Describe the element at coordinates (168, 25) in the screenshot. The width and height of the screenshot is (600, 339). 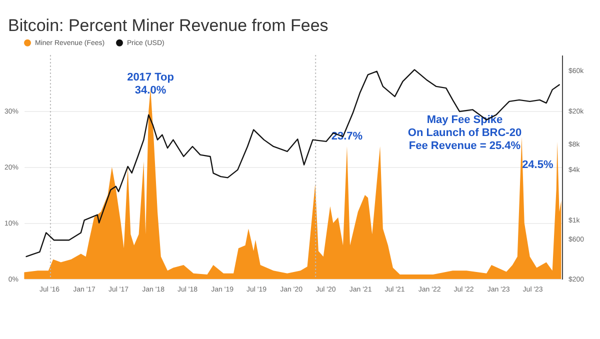
I see `chart-title: Bitcoin: Percent Miner Revenue from Fees` at that location.